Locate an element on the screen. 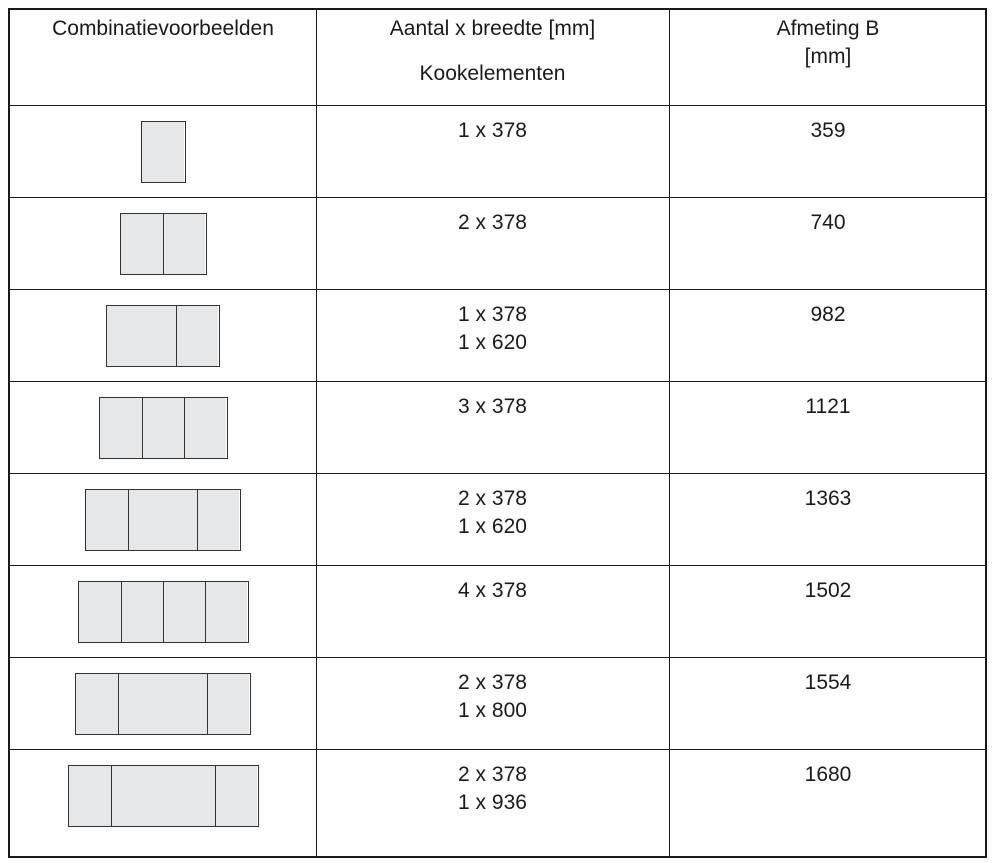 Image resolution: width=996 pixels, height=863 pixels. dimension-b-value: 1554 is located at coordinates (828, 682).